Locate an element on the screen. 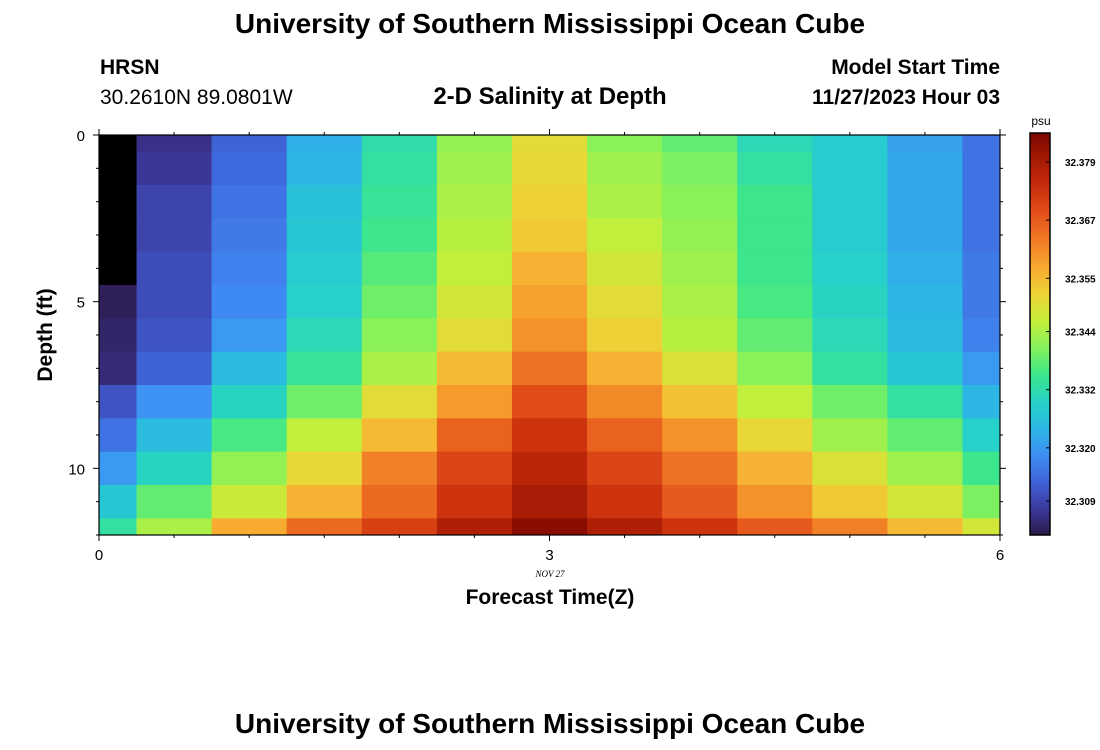  chart-title: 2-D Salinity at Depth is located at coordinates (550, 96).